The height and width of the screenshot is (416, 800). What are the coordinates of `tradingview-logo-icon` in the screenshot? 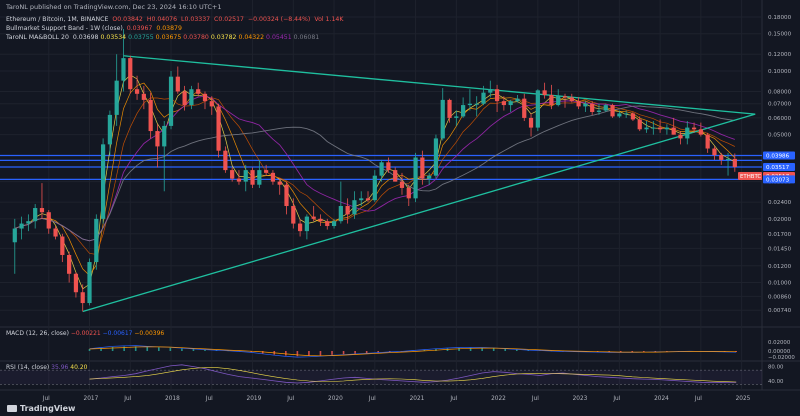 It's located at (12, 408).